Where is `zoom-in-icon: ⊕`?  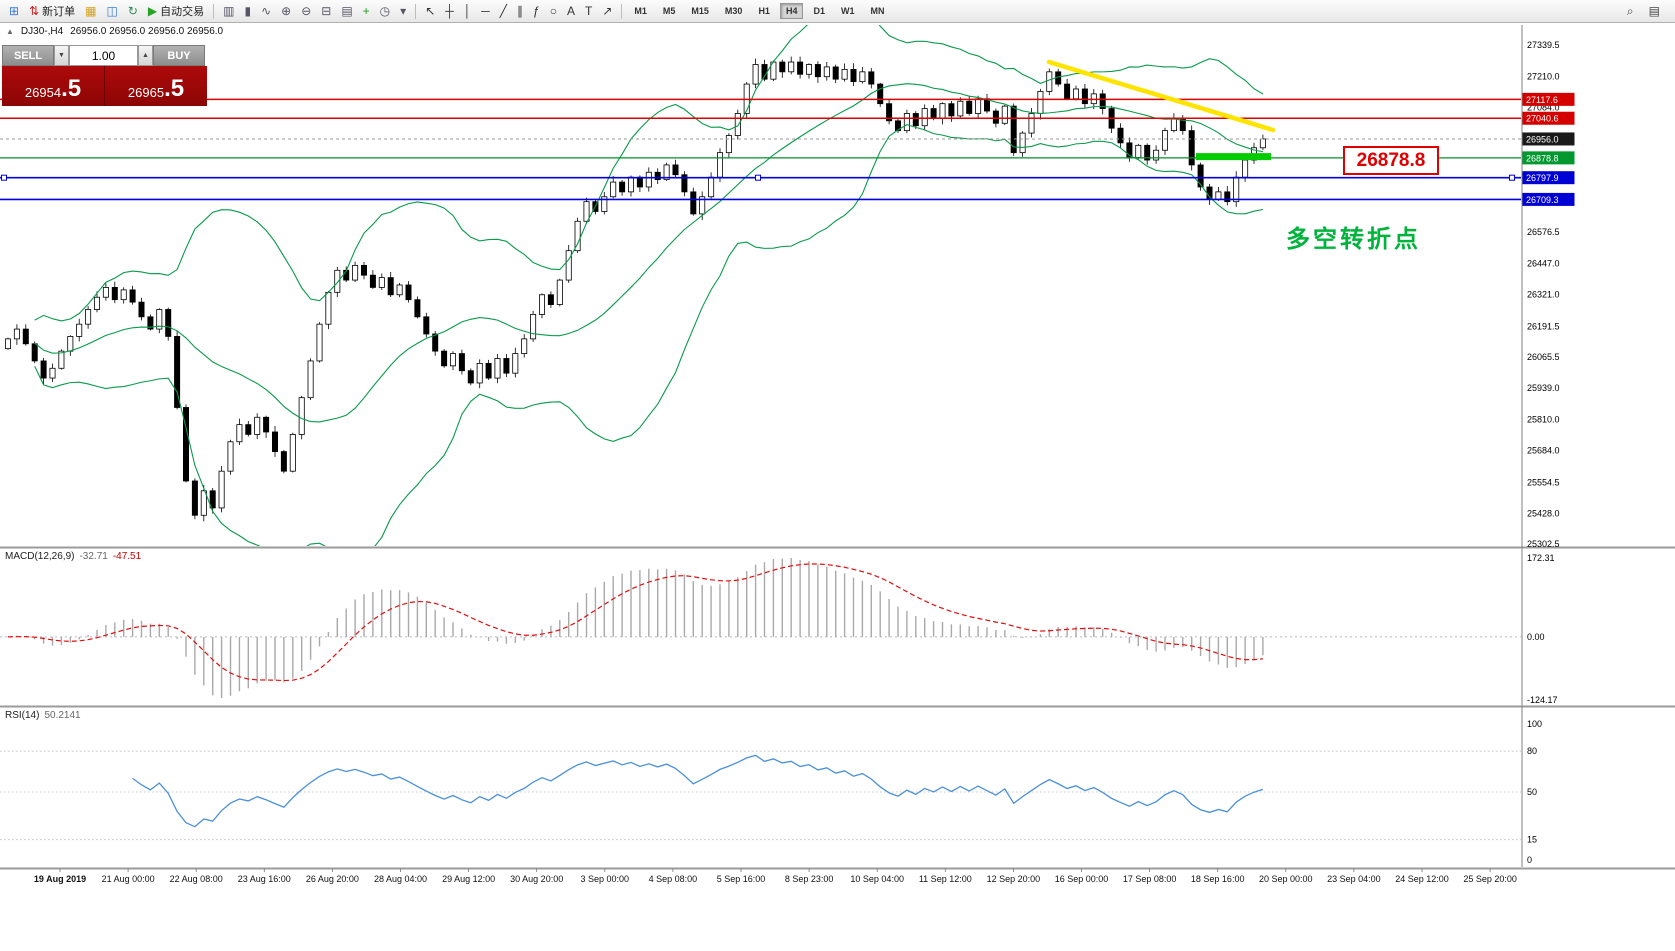 zoom-in-icon: ⊕ is located at coordinates (286, 11).